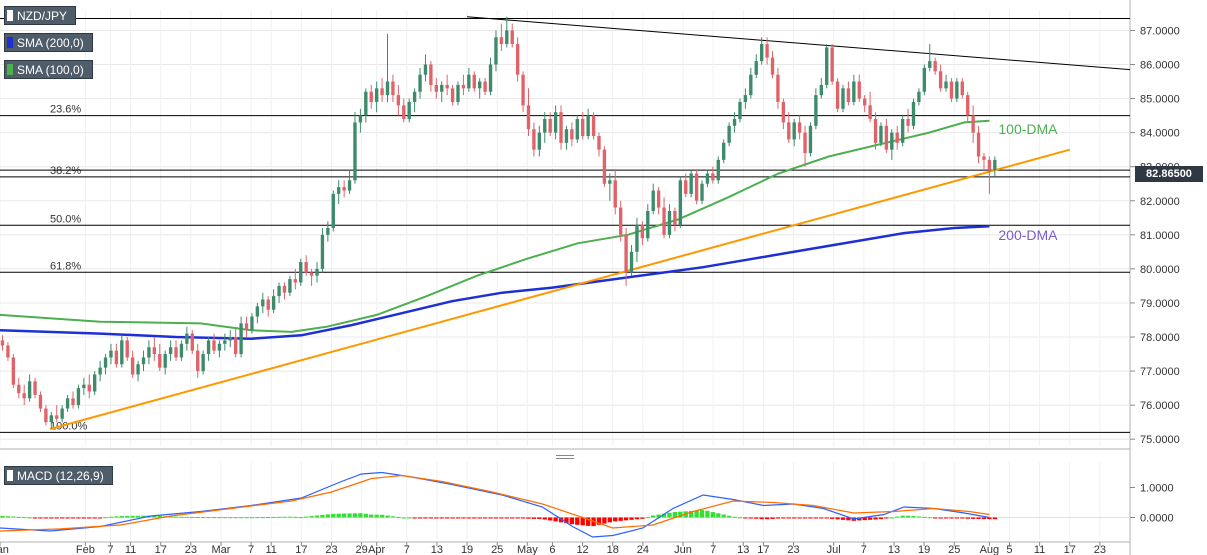  Describe the element at coordinates (1028, 182) in the screenshot. I see `chart-annotations: 100-DMA 200-DMA` at that location.